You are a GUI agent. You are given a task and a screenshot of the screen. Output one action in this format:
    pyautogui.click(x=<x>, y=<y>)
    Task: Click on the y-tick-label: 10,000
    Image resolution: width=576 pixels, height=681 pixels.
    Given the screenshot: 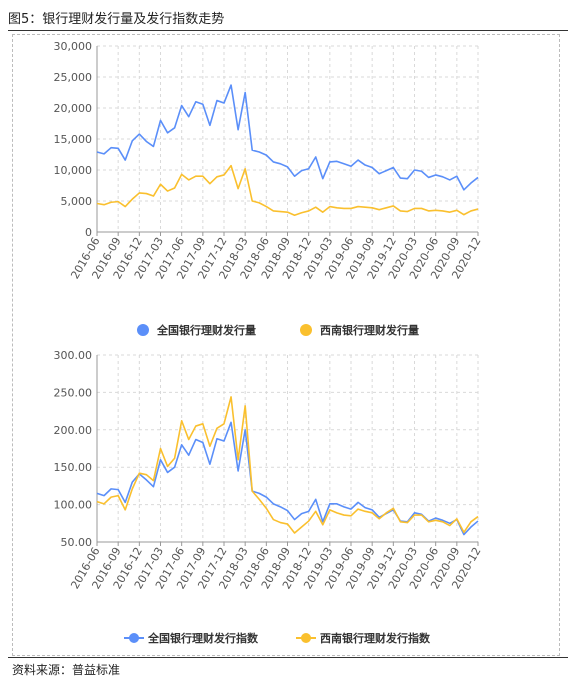 What is the action you would take?
    pyautogui.click(x=73, y=170)
    